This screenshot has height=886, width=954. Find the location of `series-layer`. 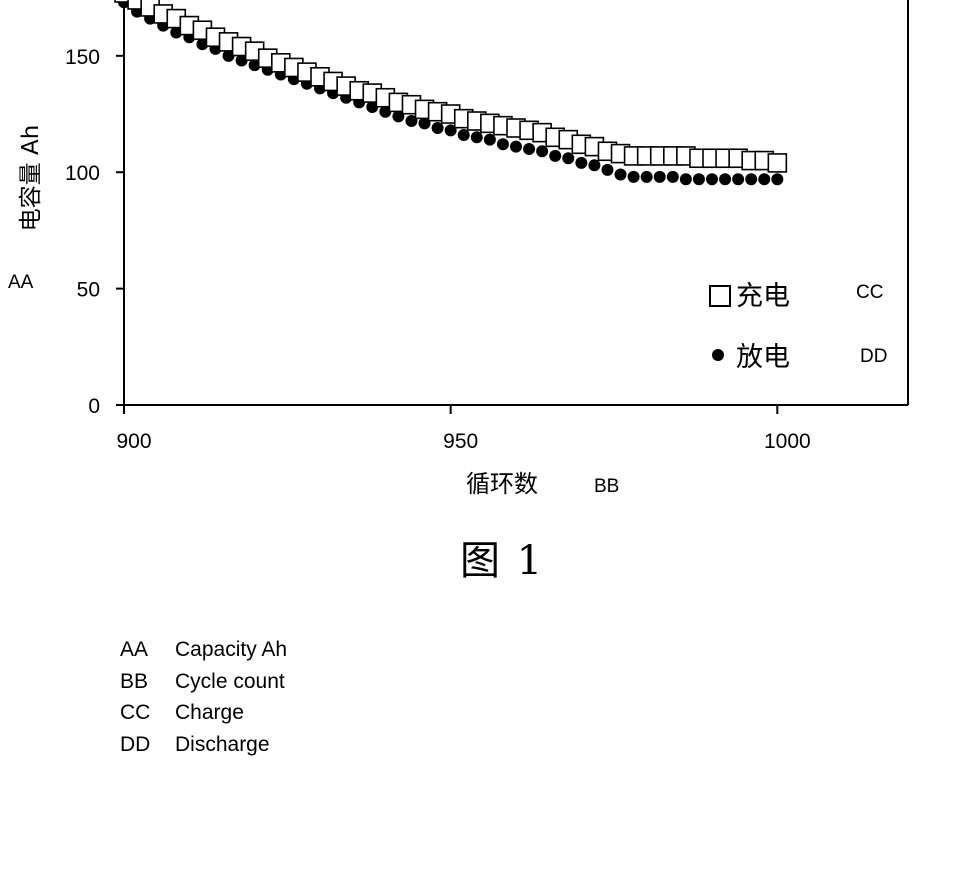

series-layer is located at coordinates (450, 92).